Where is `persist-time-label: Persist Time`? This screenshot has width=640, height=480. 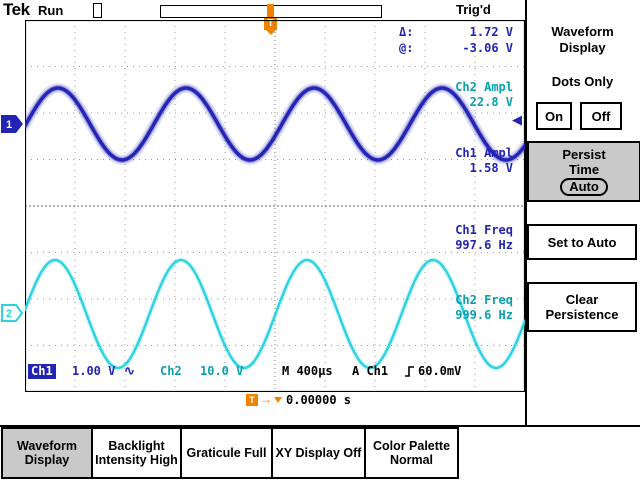 persist-time-label: Persist Time is located at coordinates (584, 162).